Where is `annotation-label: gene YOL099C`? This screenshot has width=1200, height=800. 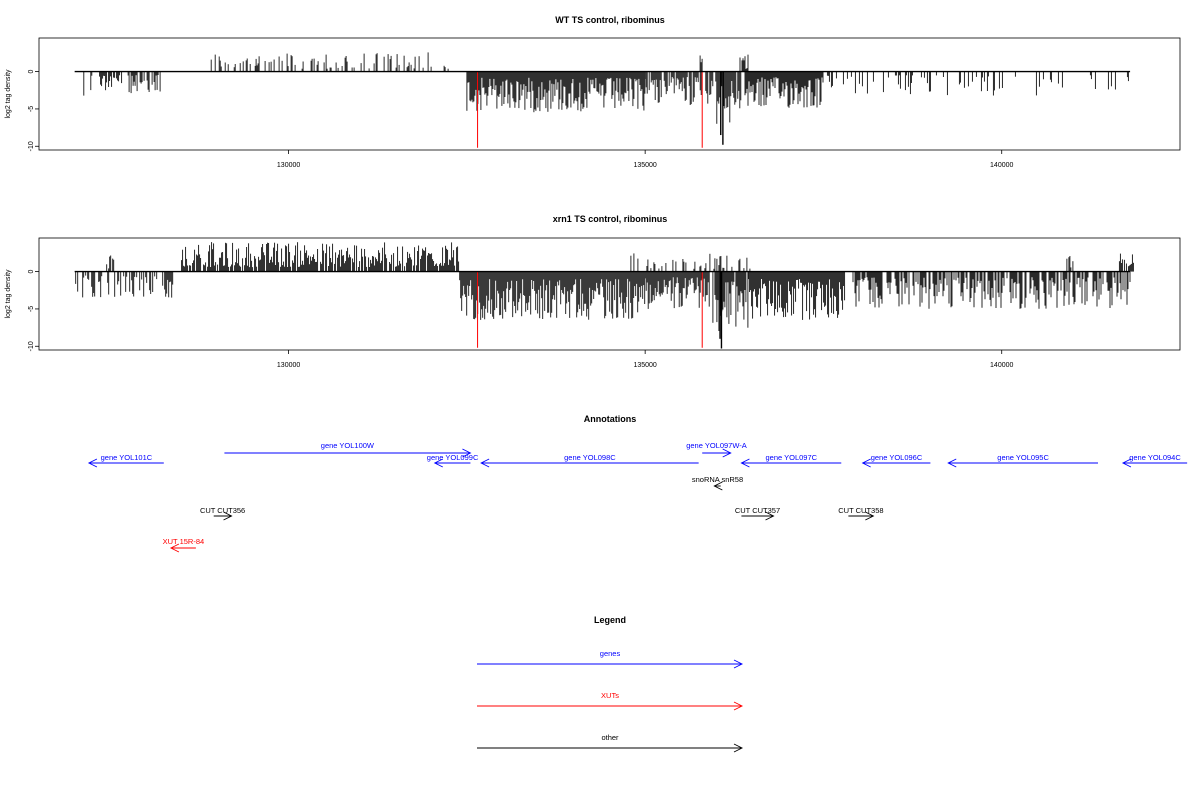
annotation-label: gene YOL099C is located at coordinates (453, 457).